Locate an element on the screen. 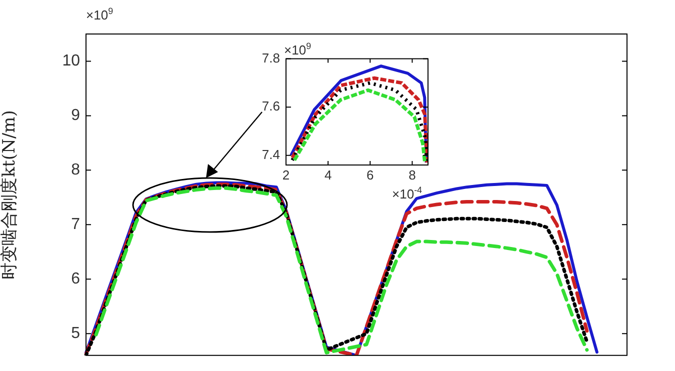 Image resolution: width=675 pixels, height=371 pixels. y-tick-label: 7.4 is located at coordinates (271, 154).